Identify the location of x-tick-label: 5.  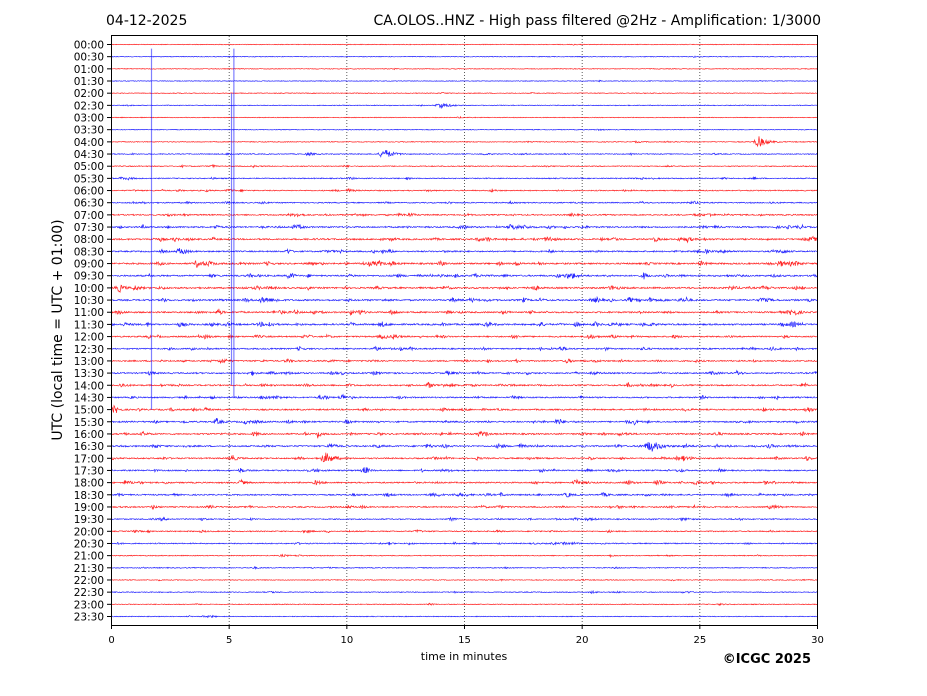
(229, 640).